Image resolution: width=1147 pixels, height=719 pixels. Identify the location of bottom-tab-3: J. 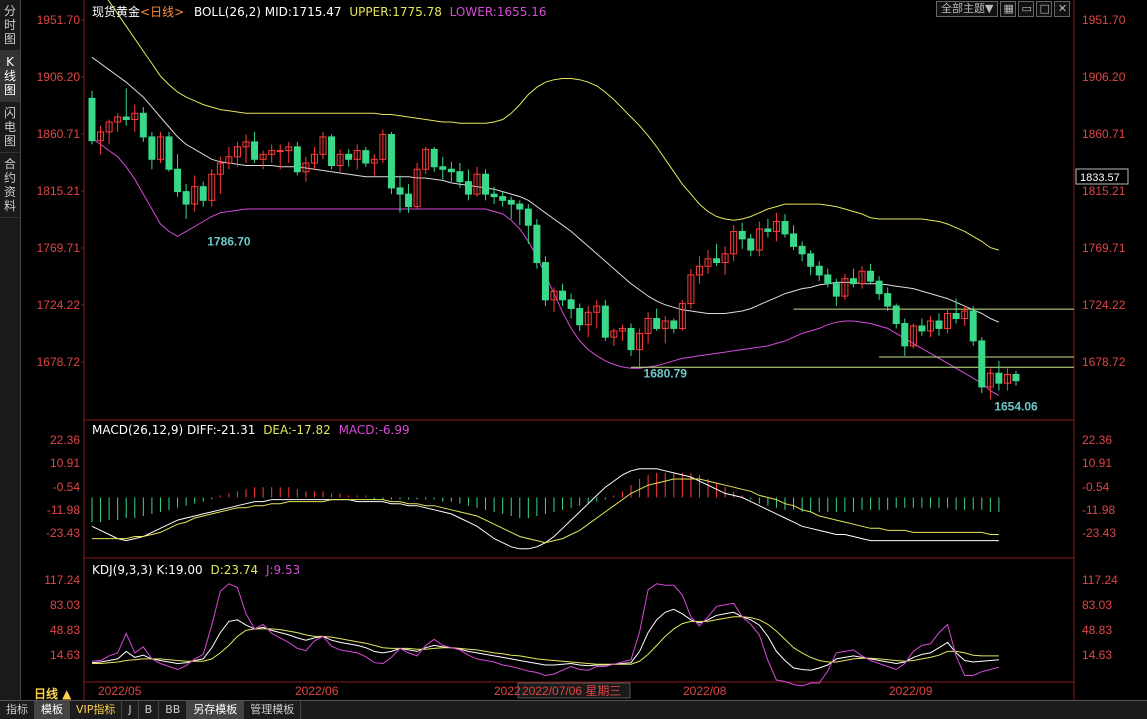
(130, 710).